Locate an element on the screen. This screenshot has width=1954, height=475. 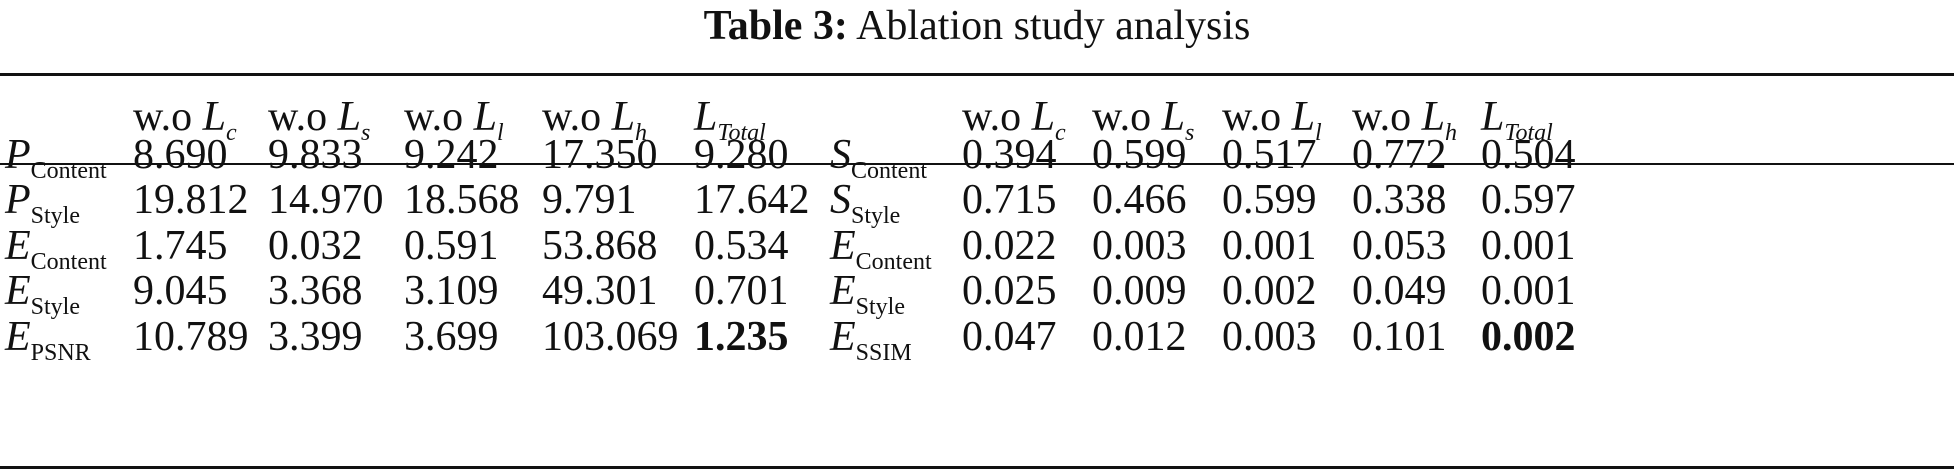
left-header-subscript-0: c is located at coordinates (231, 133).